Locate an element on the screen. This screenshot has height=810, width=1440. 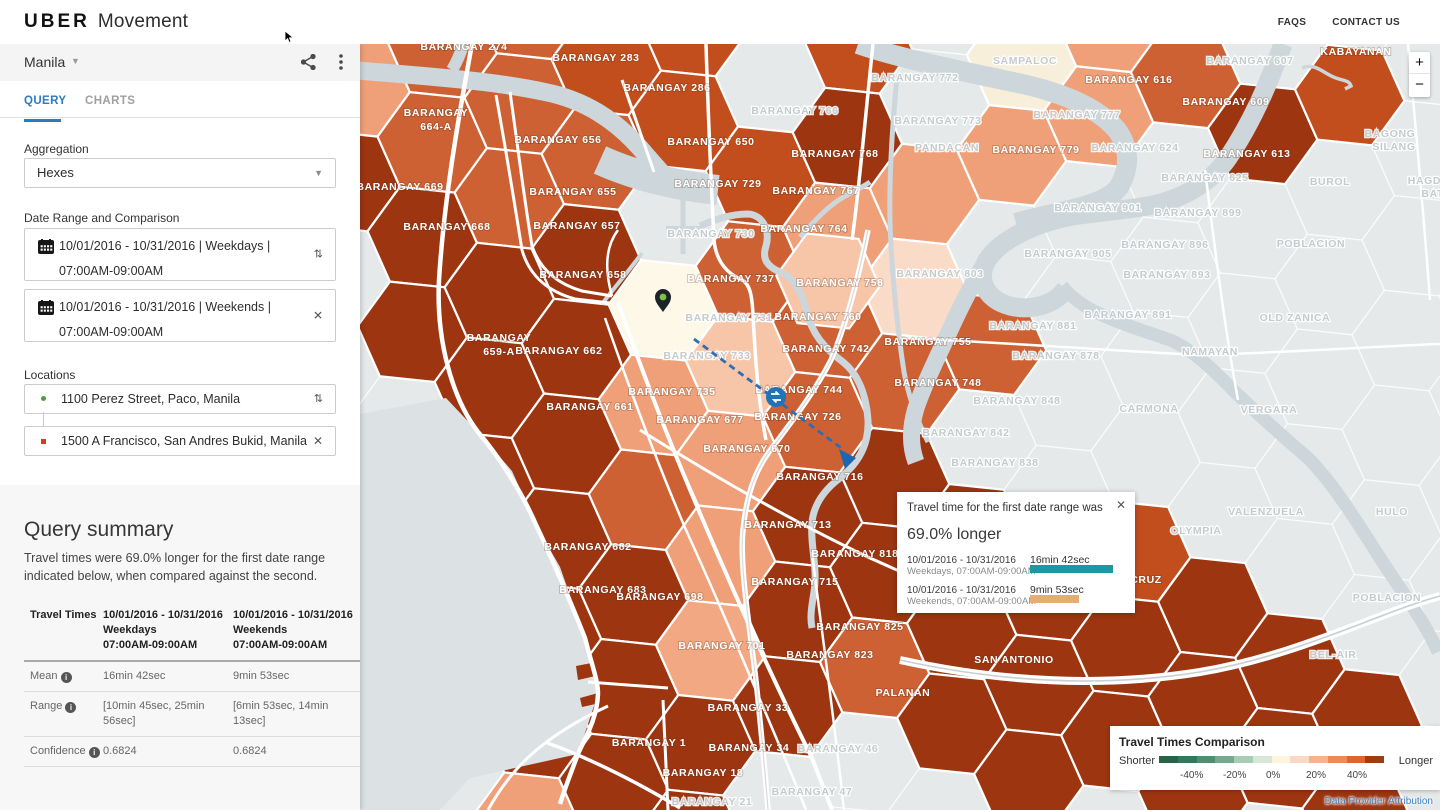
svg-text: BARANGAY 682 is located at coordinates (587, 547).